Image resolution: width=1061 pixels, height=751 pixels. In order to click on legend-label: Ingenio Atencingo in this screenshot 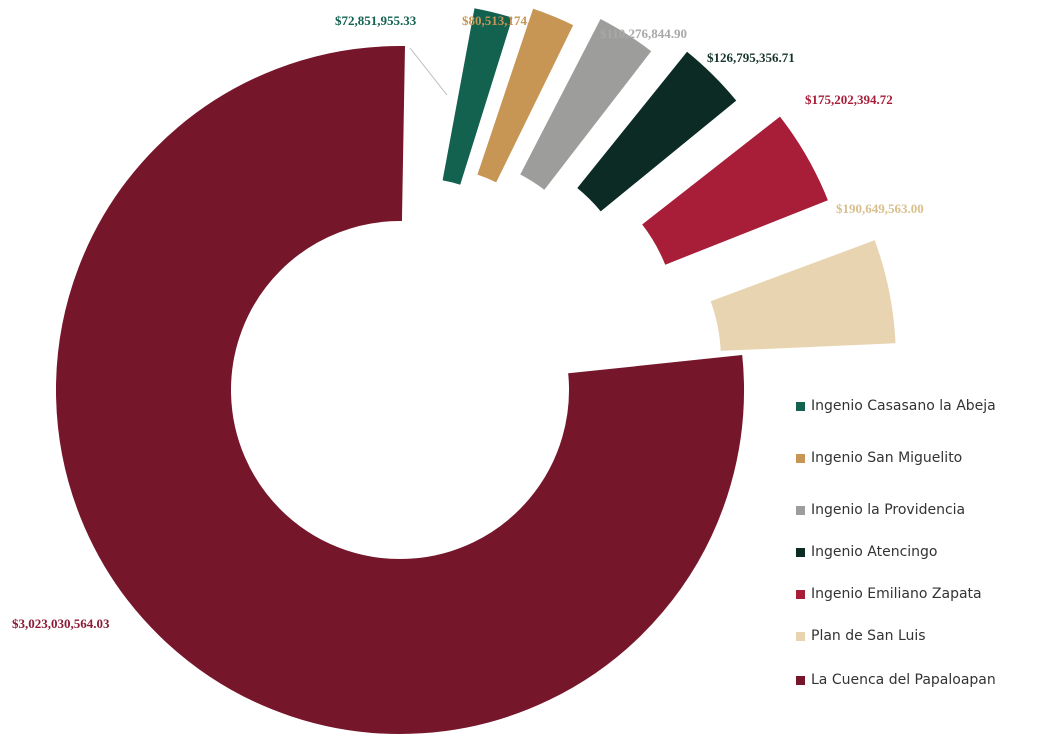, I will do `click(874, 552)`.